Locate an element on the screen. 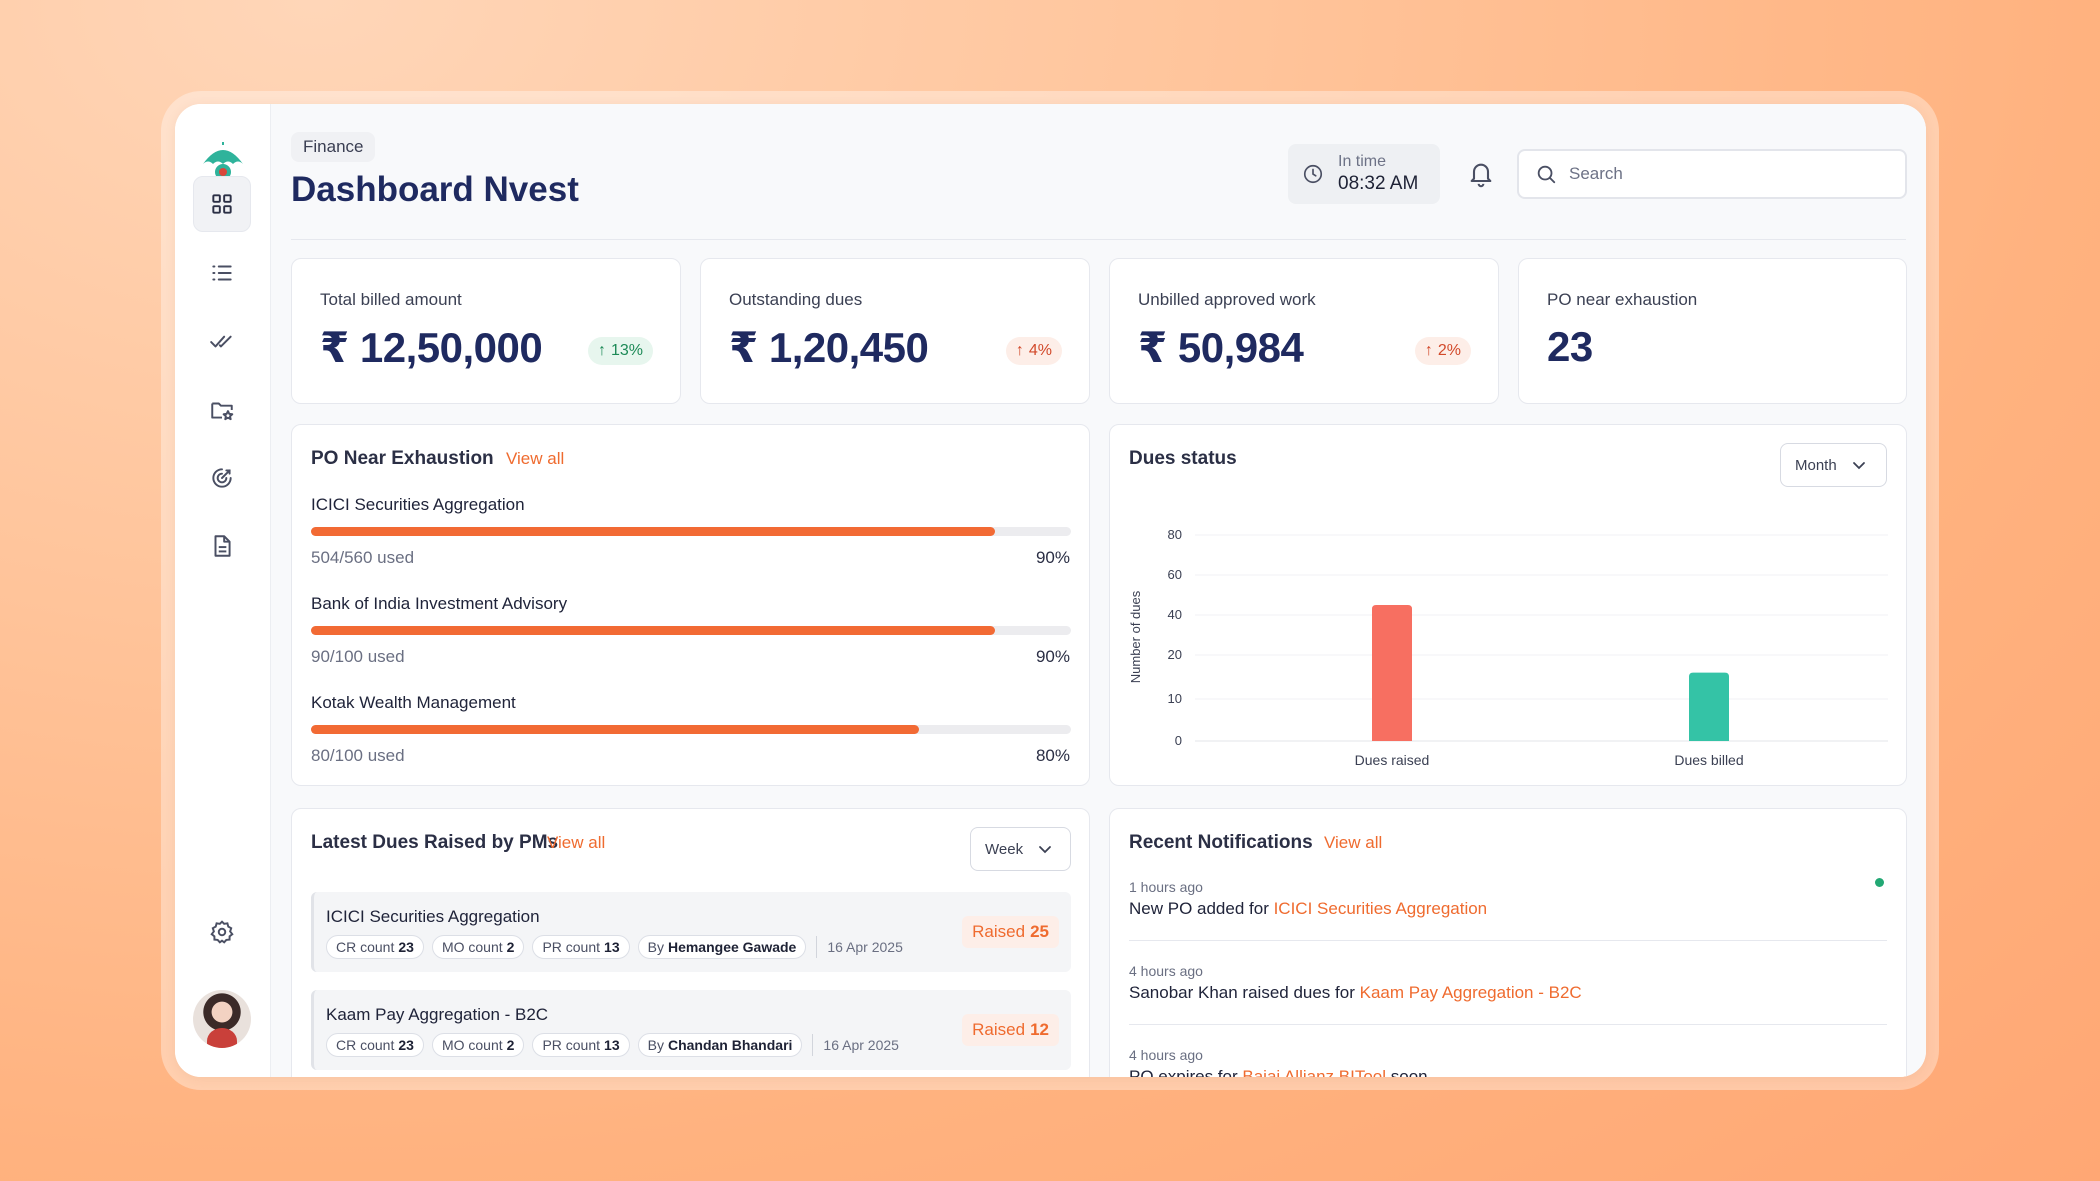  trend-value: 13% is located at coordinates (626, 350).